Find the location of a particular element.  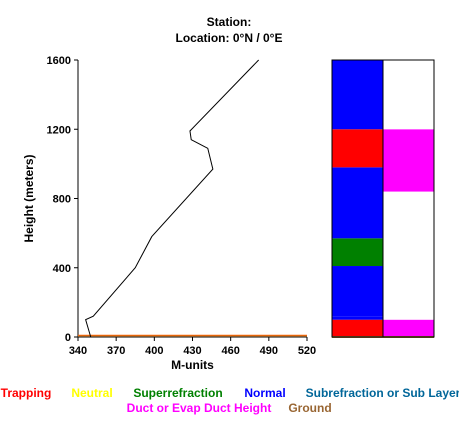

legend-item: Subrefraction or Sub Layer is located at coordinates (382, 393).